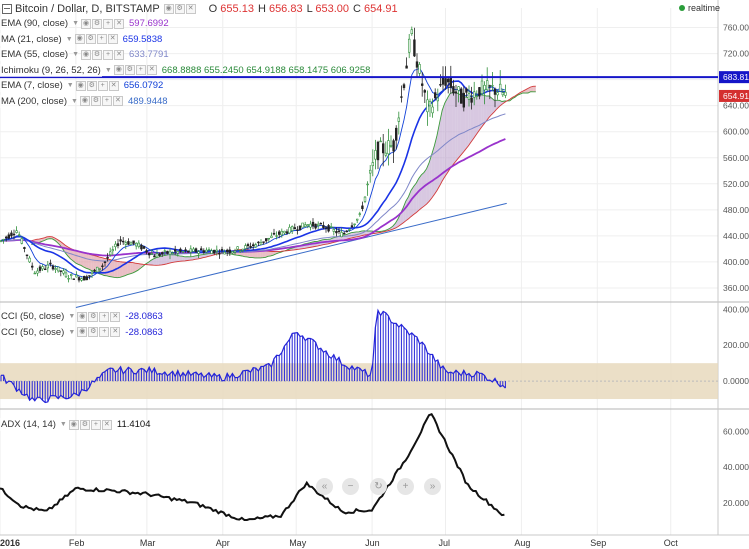 The image size is (749, 549). I want to click on zoom-in-button: +, so click(405, 486).